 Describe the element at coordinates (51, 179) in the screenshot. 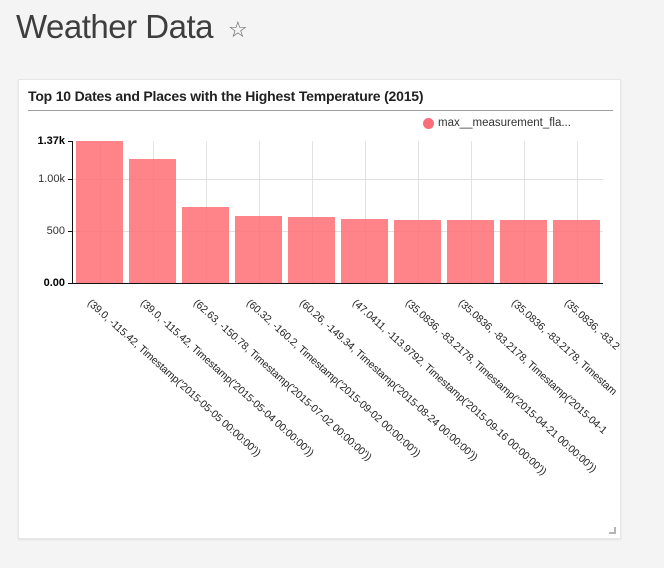

I see `y-axis-label: 1.00k` at that location.